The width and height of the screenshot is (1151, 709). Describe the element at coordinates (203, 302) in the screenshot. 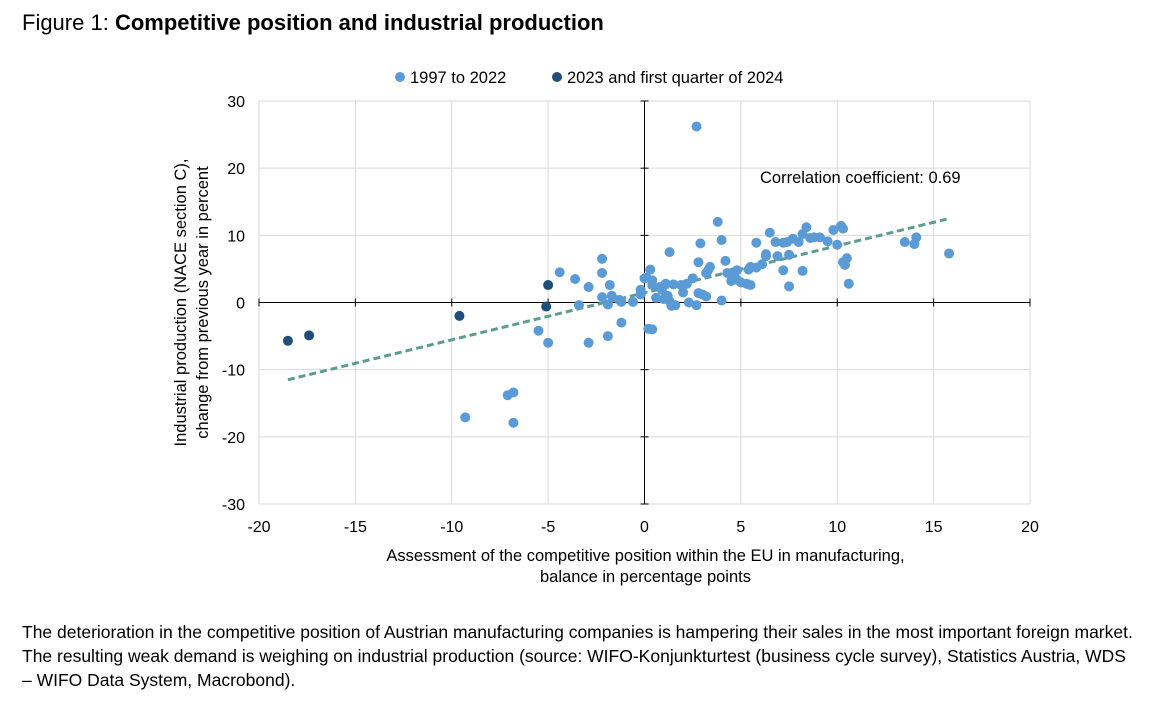

I see `y-axis-title: change from previous year in percent` at that location.